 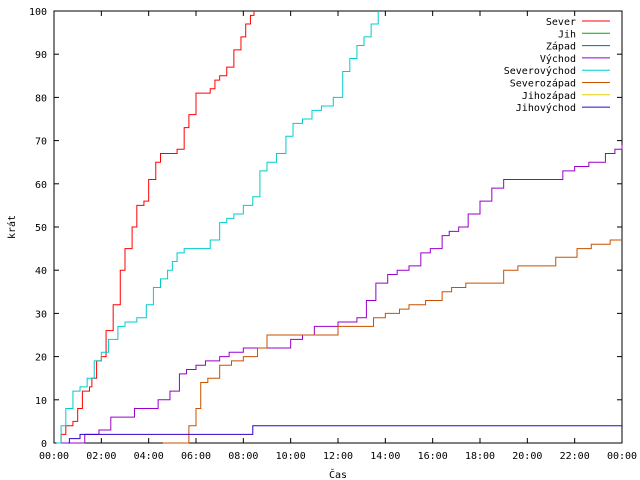 What do you see at coordinates (558, 59) in the screenshot?
I see `legend-label: Východ` at bounding box center [558, 59].